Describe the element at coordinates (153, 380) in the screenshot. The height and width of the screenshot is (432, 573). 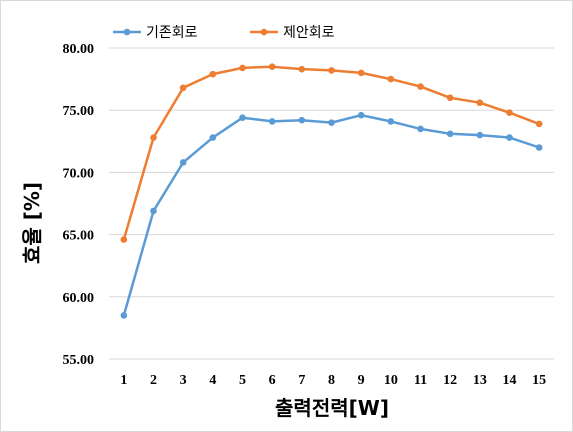
I see `x-tick-label: 2` at that location.